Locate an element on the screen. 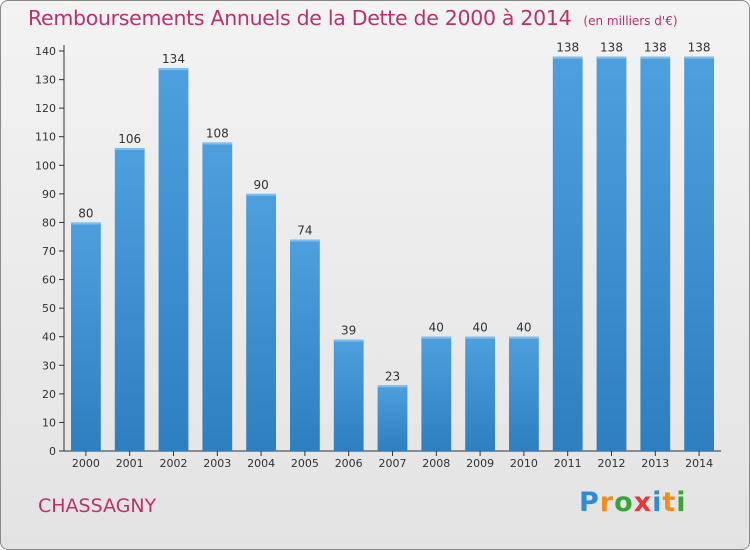  logo-letter: o is located at coordinates (624, 502).